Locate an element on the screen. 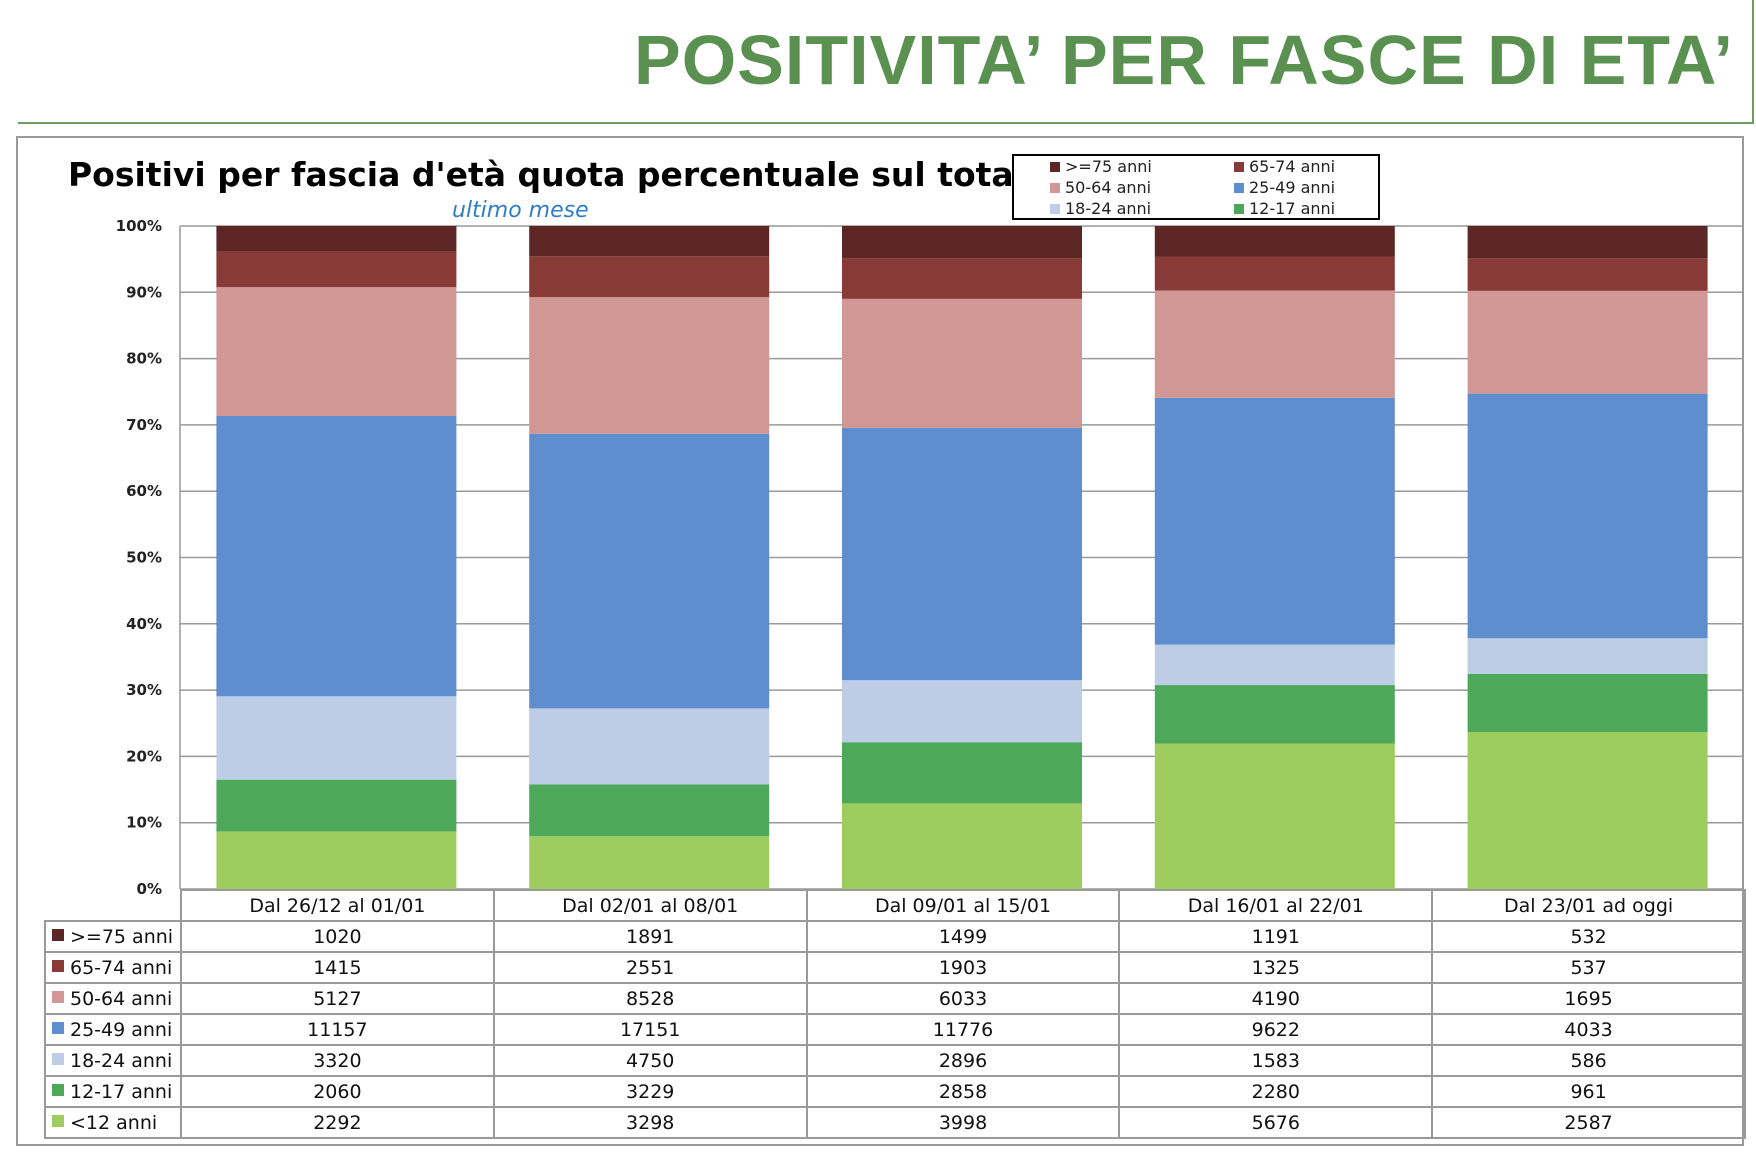 This screenshot has width=1756, height=1160. legend-label: >=75 anni is located at coordinates (1108, 166).